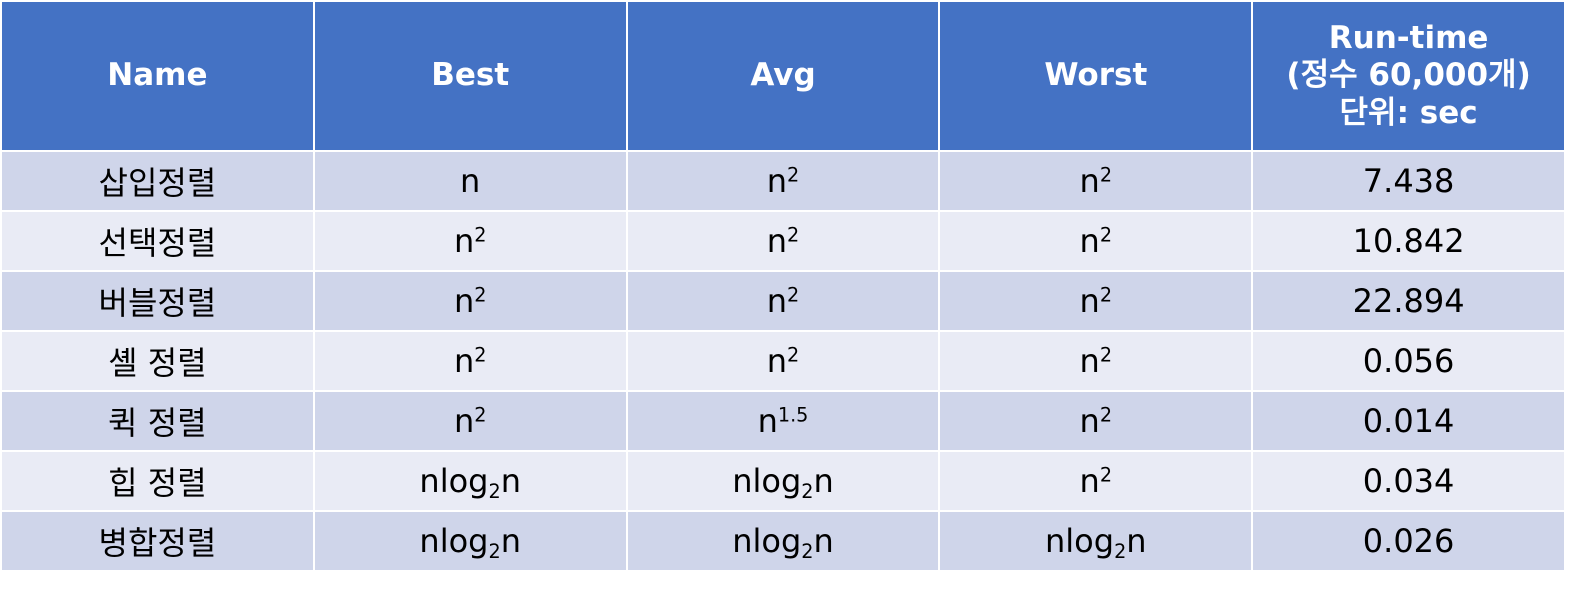  What do you see at coordinates (157, 481) in the screenshot?
I see `algorithm-name-cell: 힙 정렬` at bounding box center [157, 481].